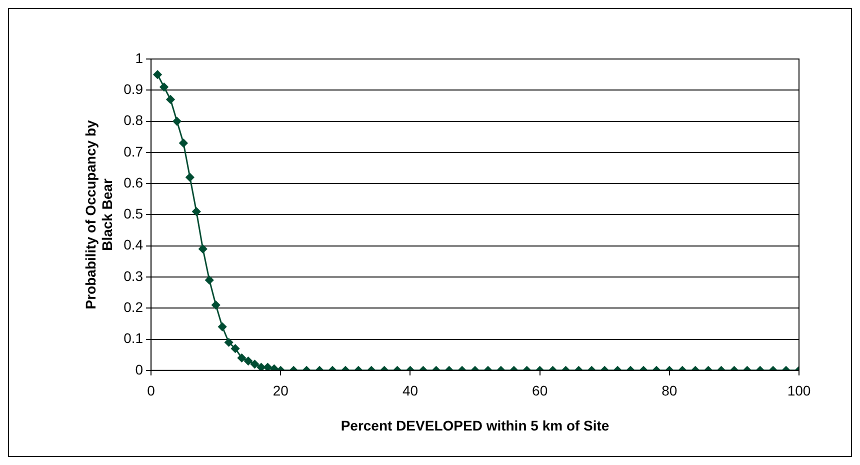 This screenshot has width=860, height=465. Describe the element at coordinates (134, 182) in the screenshot. I see `y-tick-label: 0.6` at that location.